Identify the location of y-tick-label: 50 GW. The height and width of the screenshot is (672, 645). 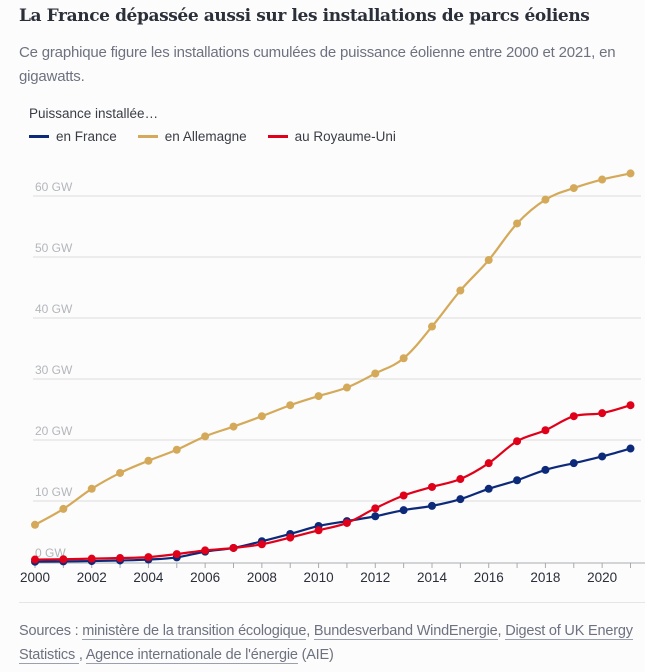
(54, 248).